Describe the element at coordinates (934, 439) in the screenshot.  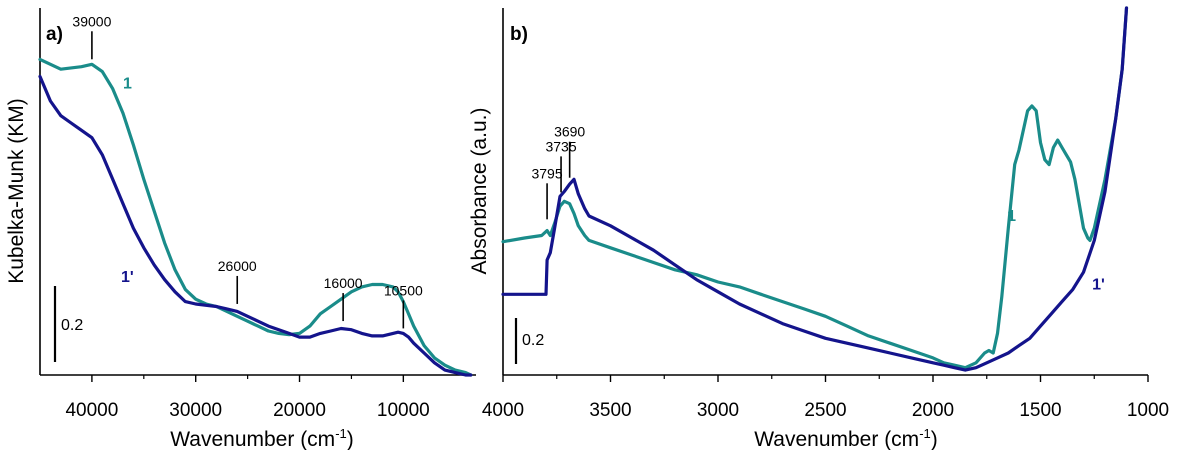
I see `panel-b-x-axis-title-close: )` at that location.